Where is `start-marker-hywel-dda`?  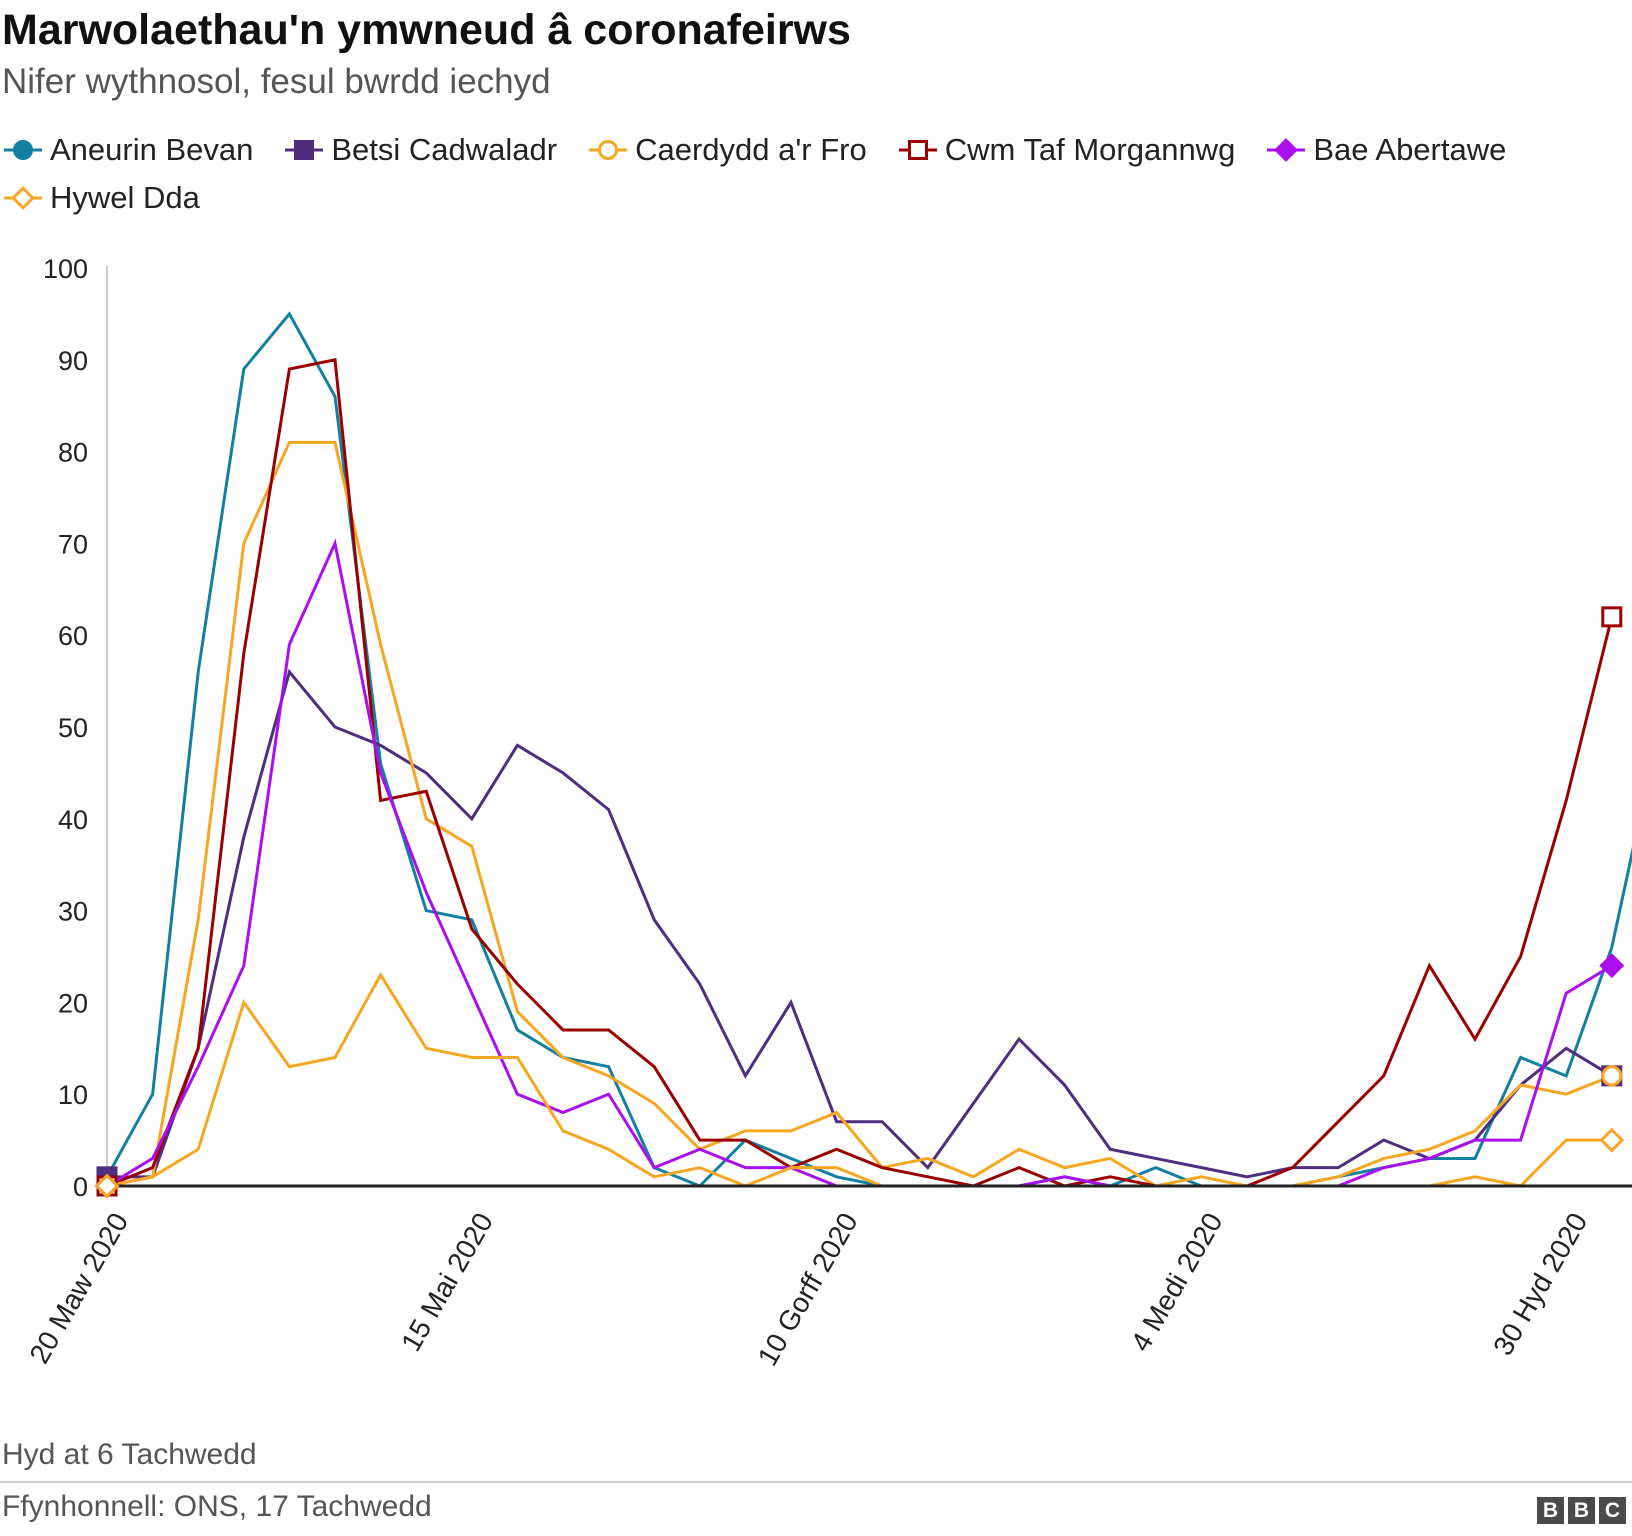
start-marker-hywel-dda is located at coordinates (107, 1186).